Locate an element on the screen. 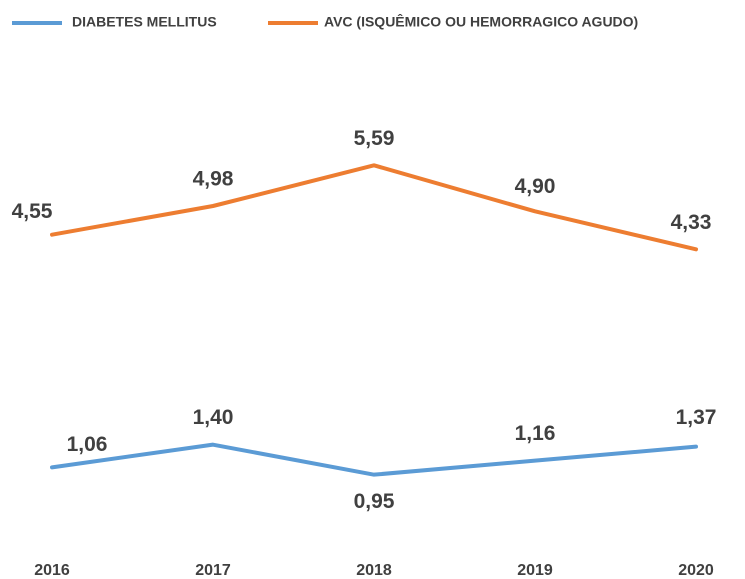 This screenshot has width=745, height=579. data-label: 4,33 is located at coordinates (691, 222).